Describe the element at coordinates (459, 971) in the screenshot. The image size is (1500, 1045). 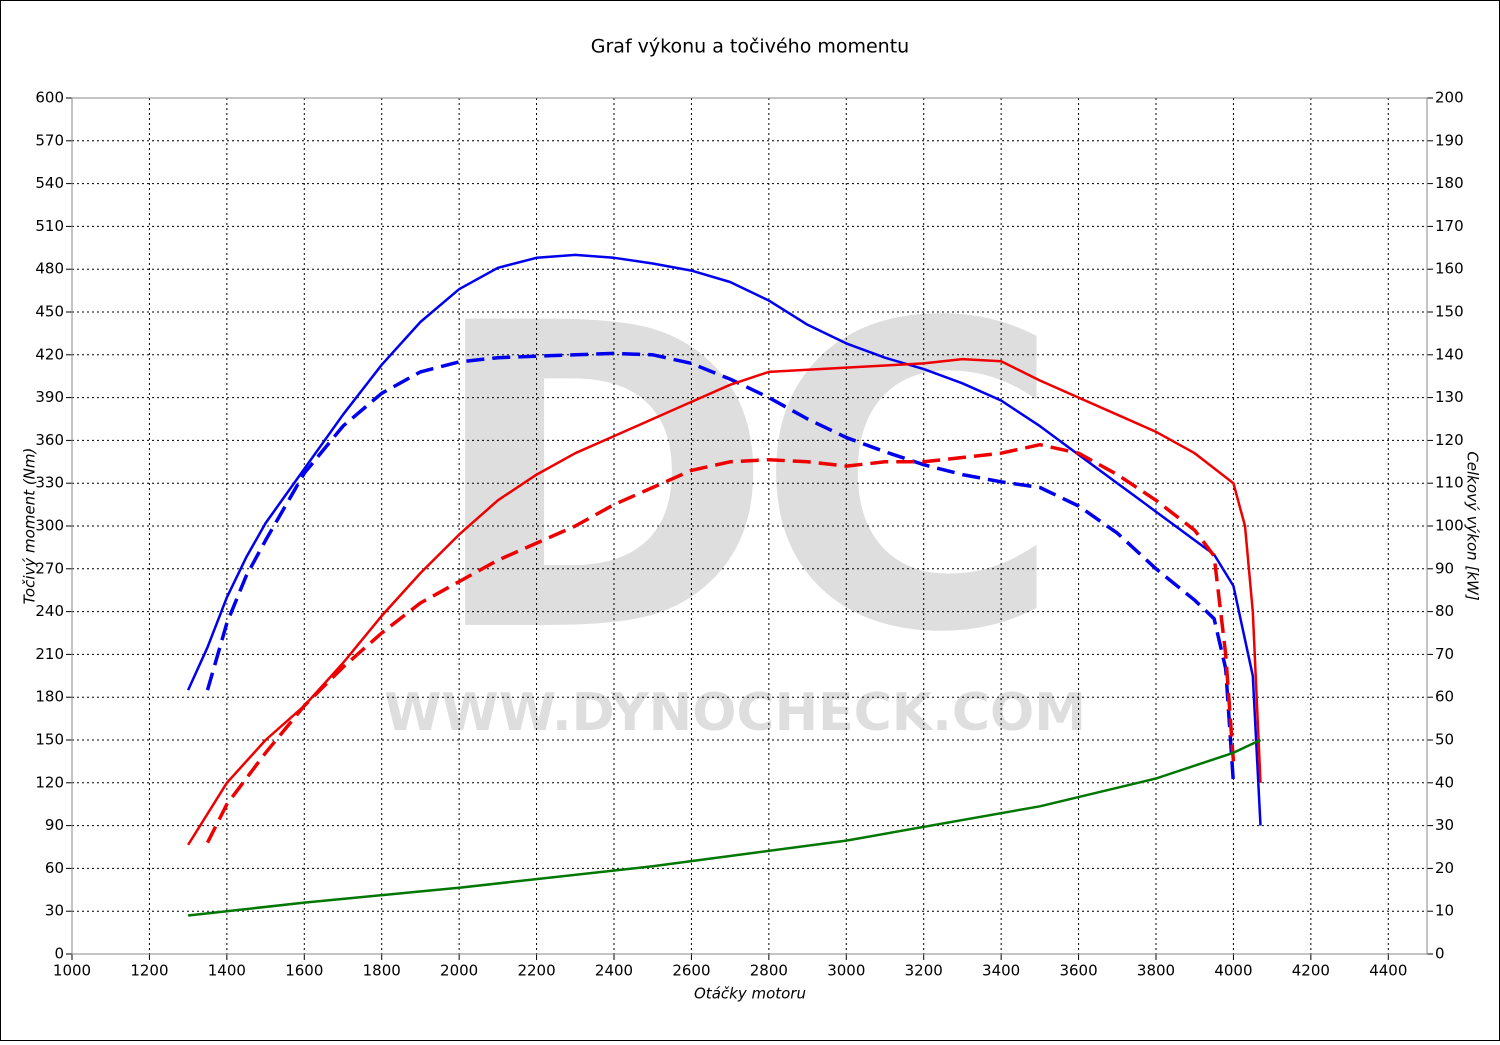
I see `x-tick-label: 2000` at that location.